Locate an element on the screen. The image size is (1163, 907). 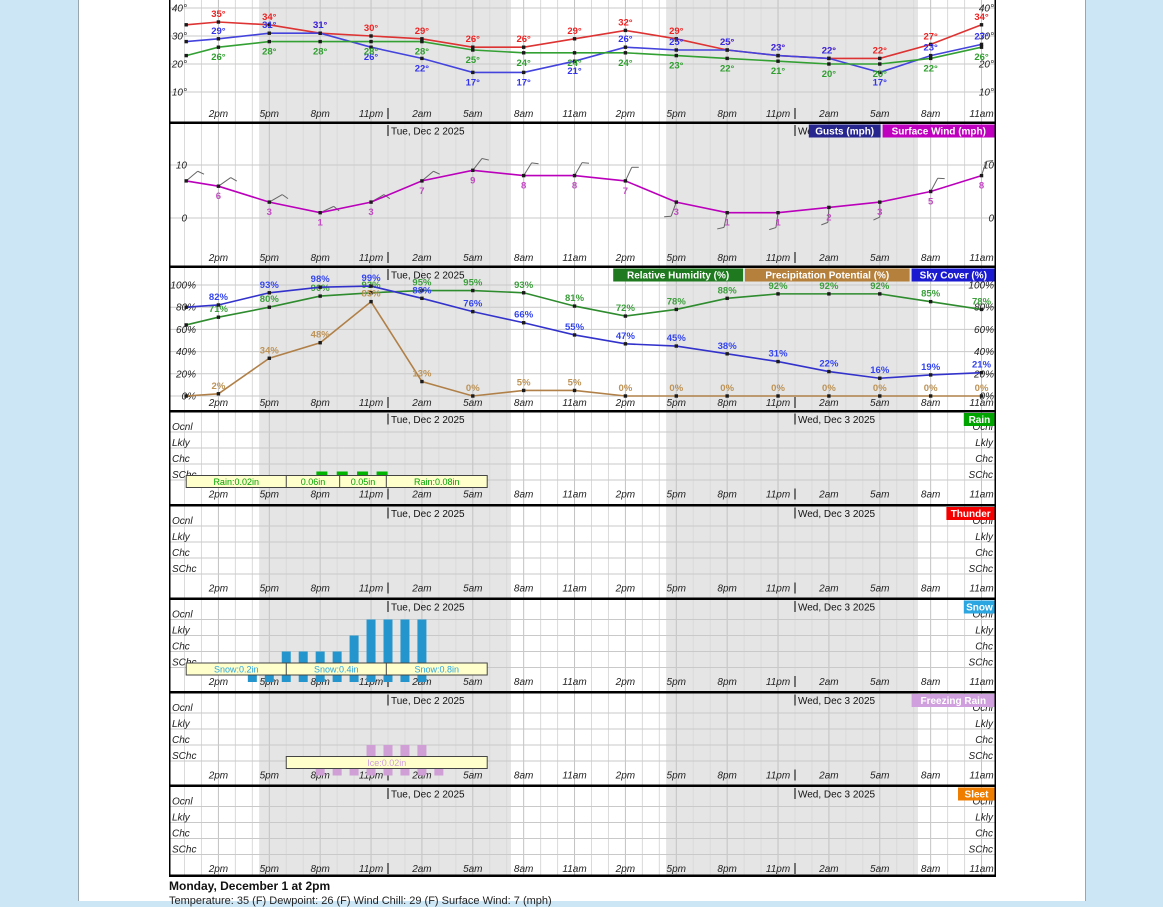
data-label: 85% is located at coordinates (931, 294).